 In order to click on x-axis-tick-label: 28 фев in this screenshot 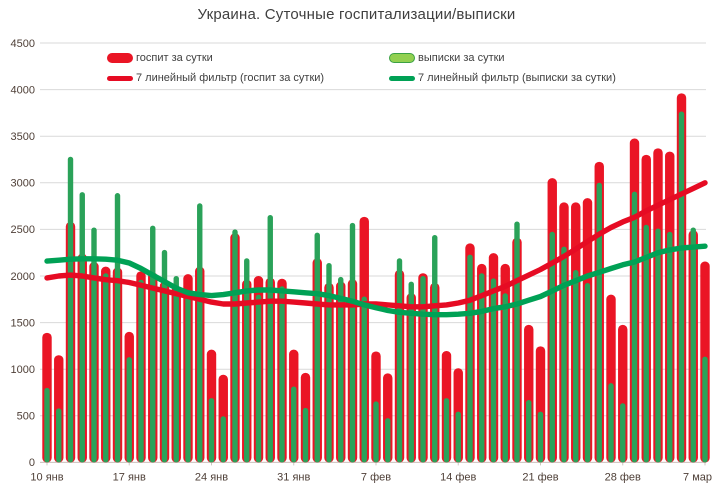, I will do `click(623, 478)`.